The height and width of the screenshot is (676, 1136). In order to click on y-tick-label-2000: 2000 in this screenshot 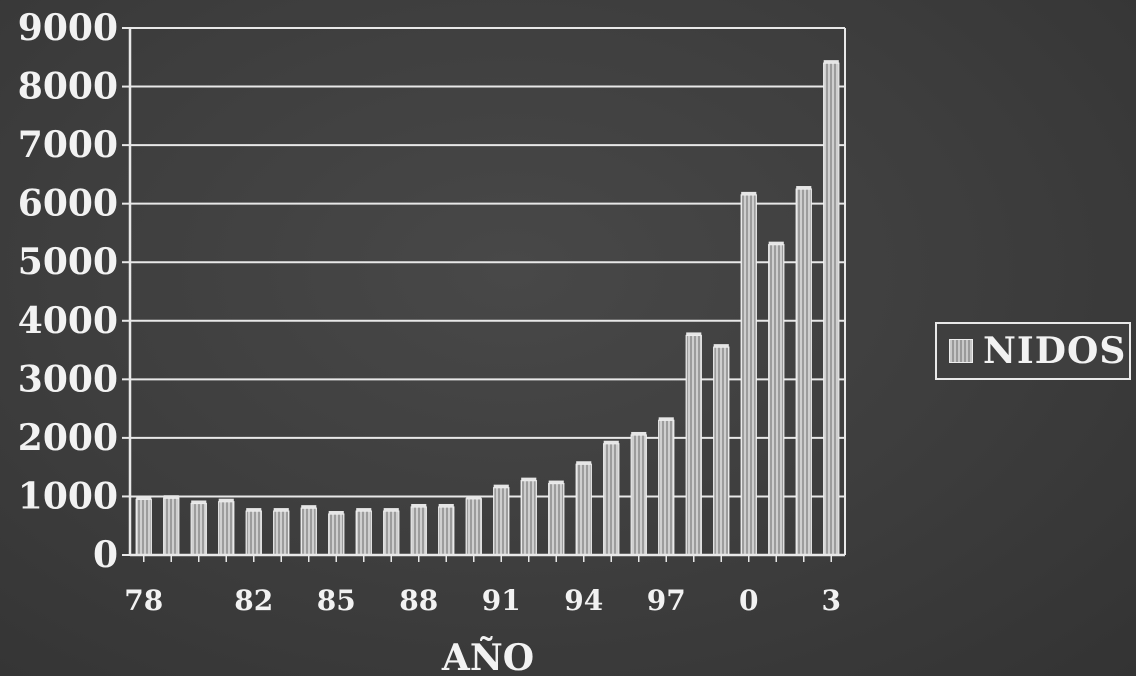, I will do `click(68, 438)`.